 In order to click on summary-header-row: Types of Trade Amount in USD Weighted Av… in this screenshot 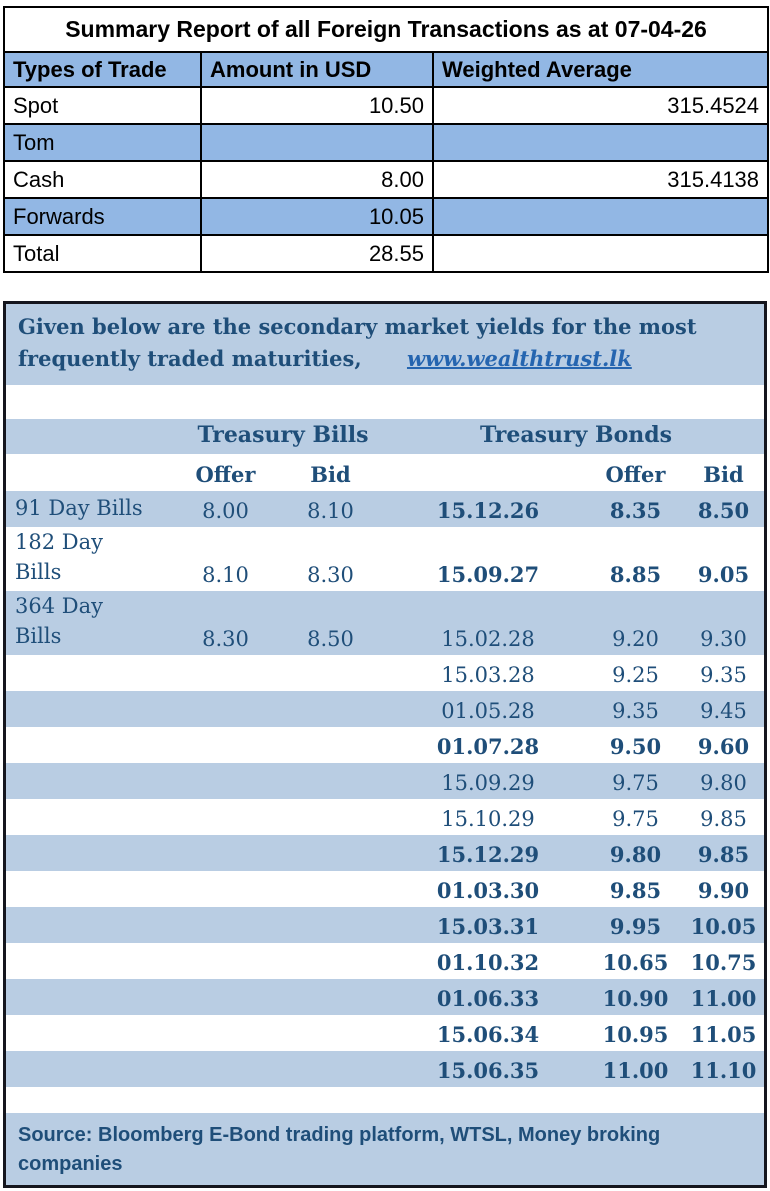, I will do `click(386, 69)`.